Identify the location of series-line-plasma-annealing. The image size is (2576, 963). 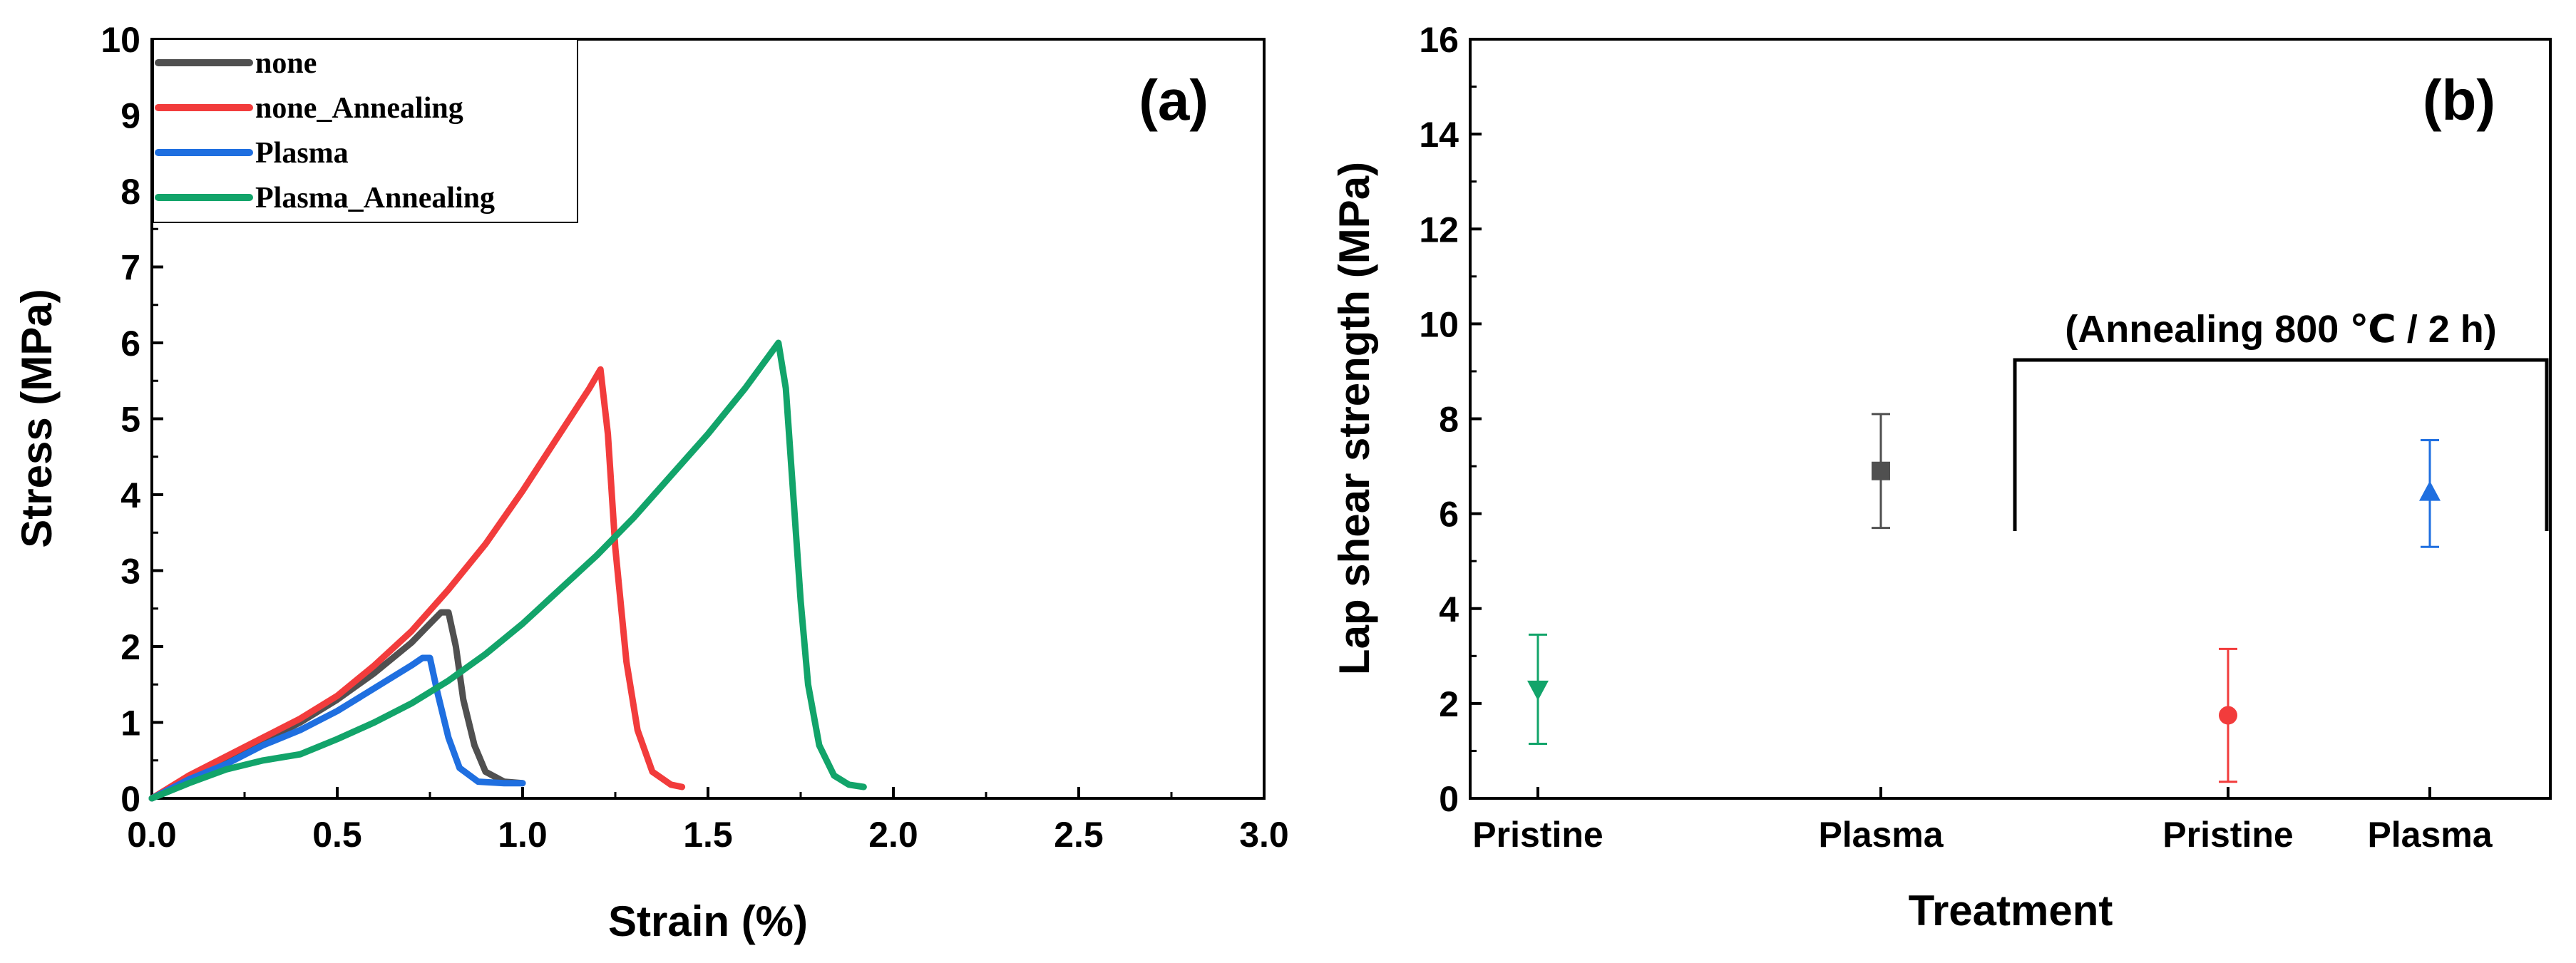
(507, 570).